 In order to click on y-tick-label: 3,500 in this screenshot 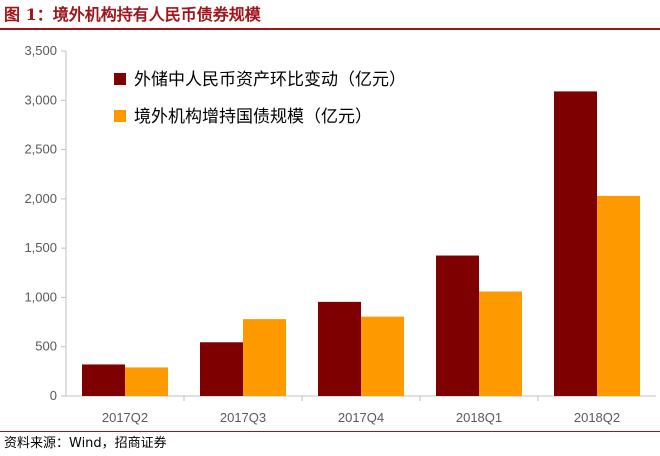, I will do `click(40, 50)`.